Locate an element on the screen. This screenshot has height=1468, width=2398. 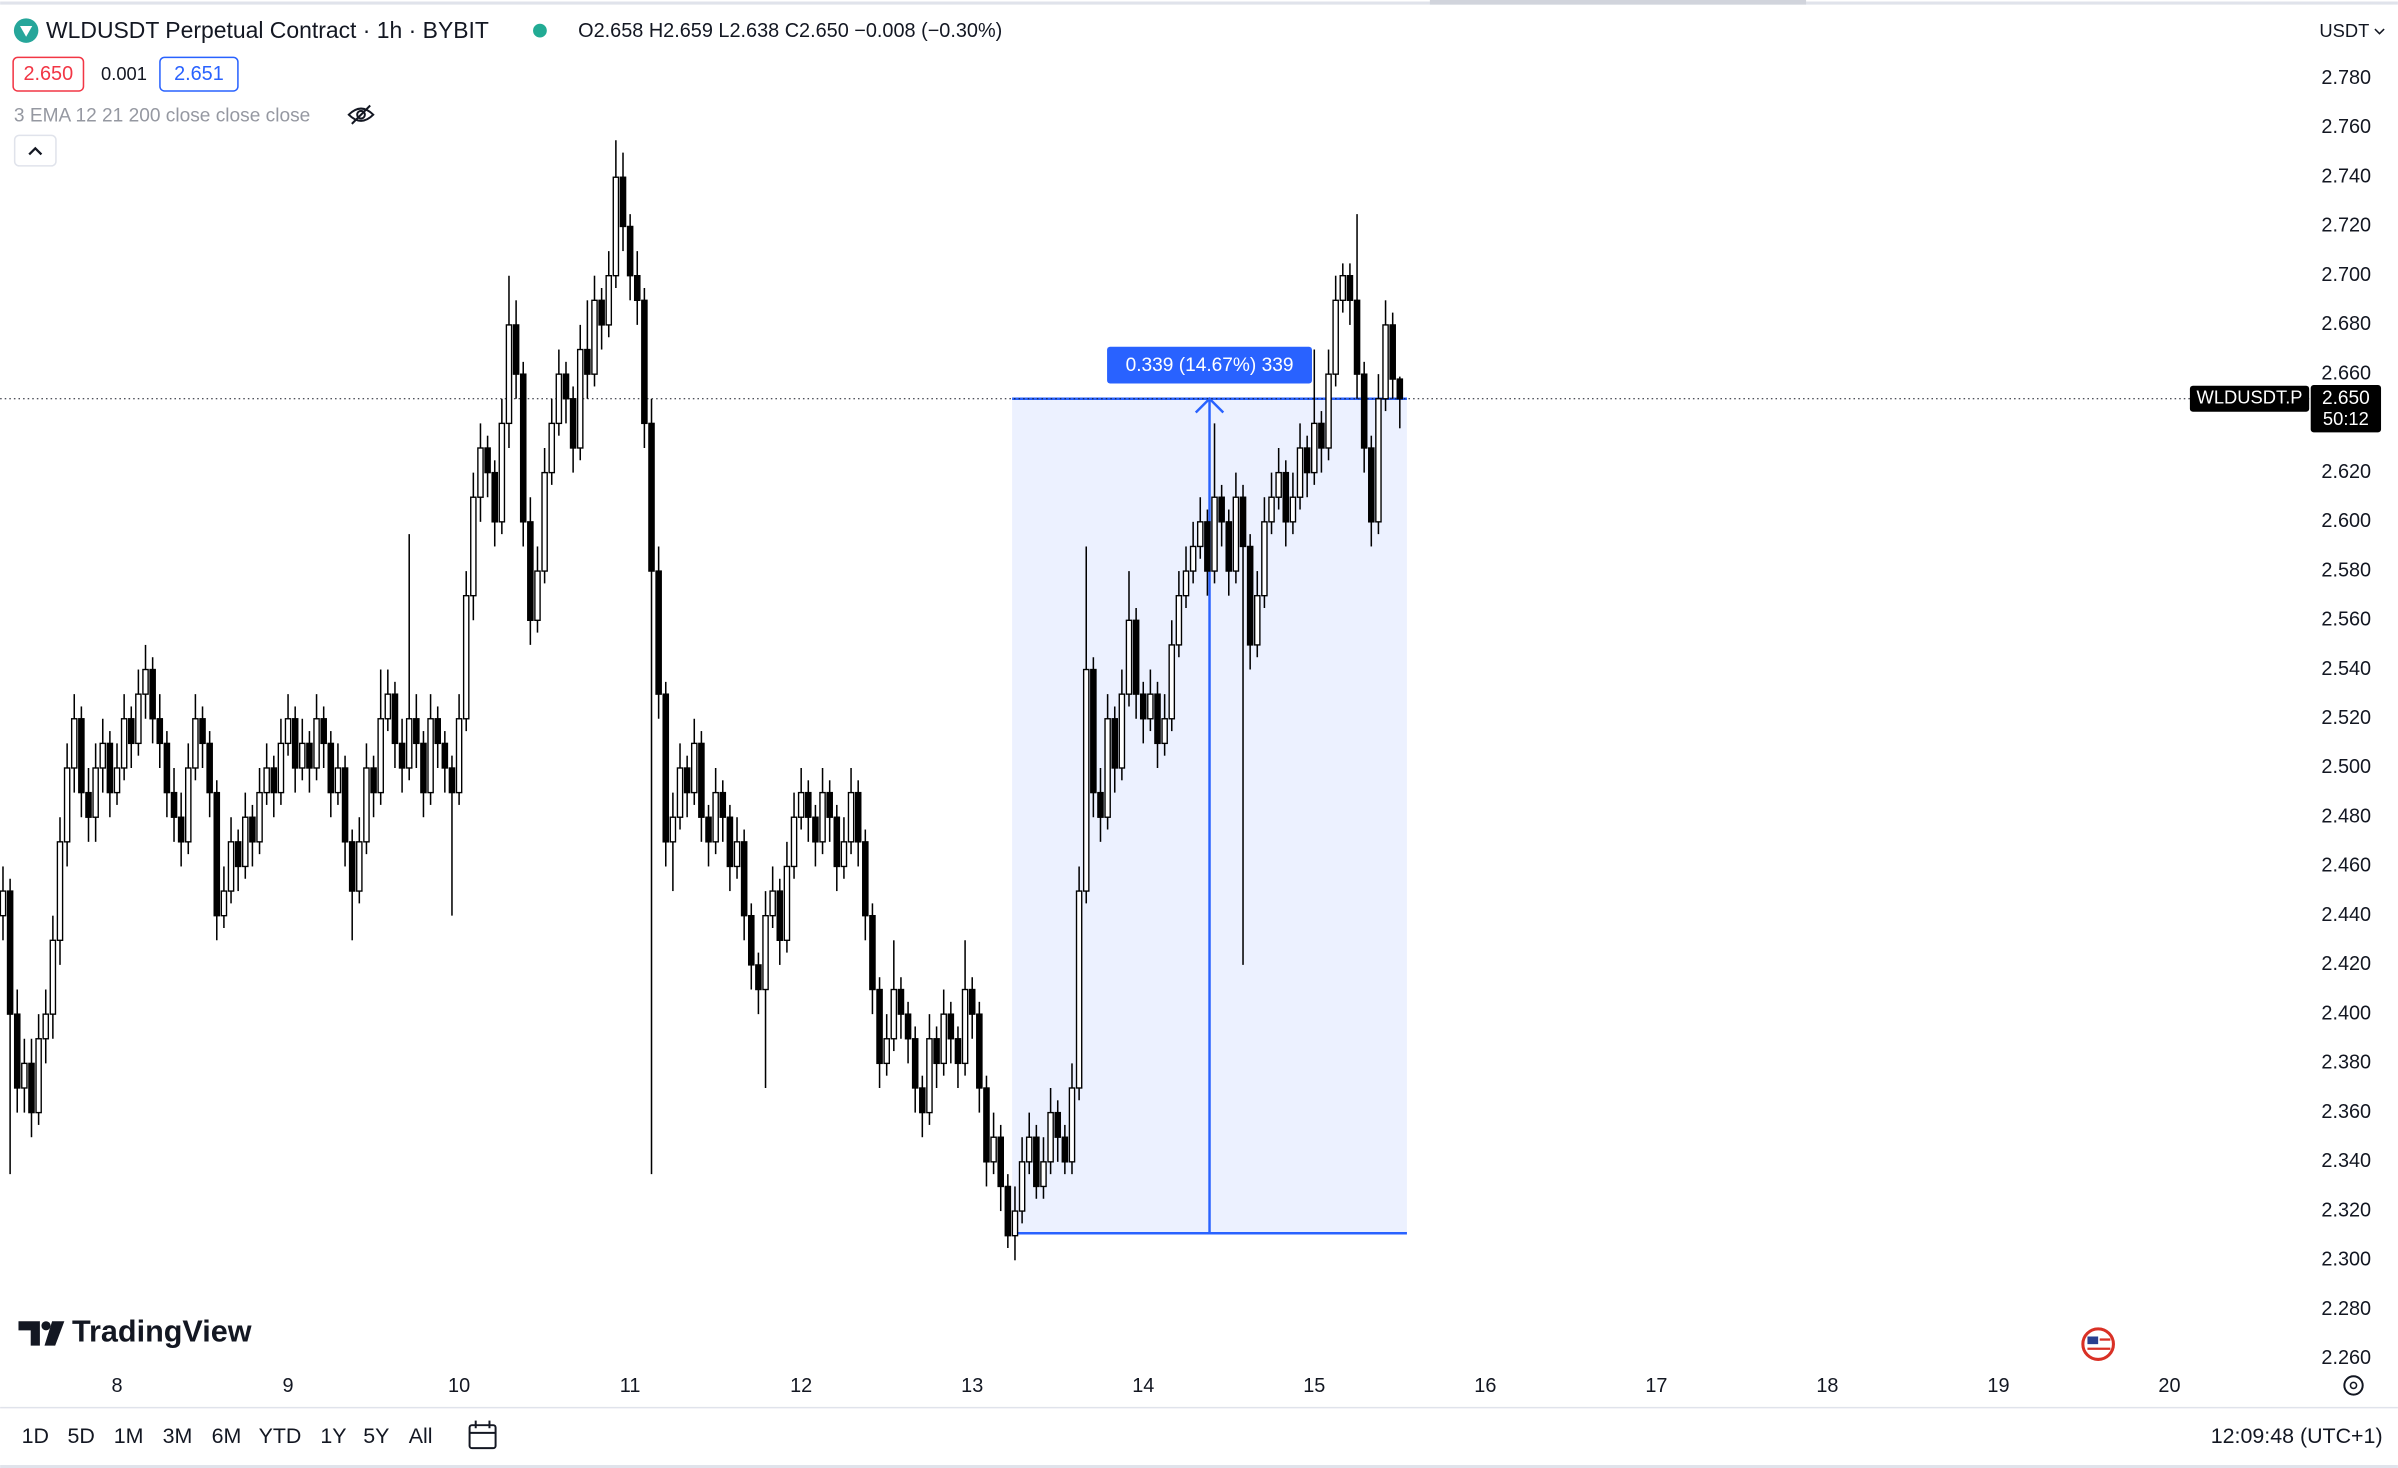
range-button: 6M is located at coordinates (227, 1436).